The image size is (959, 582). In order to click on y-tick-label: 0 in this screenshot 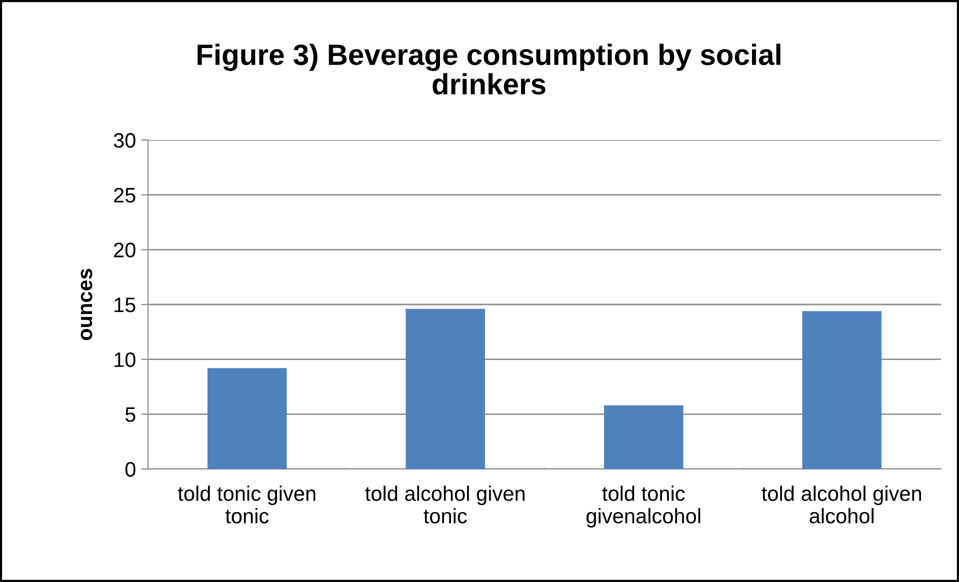, I will do `click(130, 469)`.